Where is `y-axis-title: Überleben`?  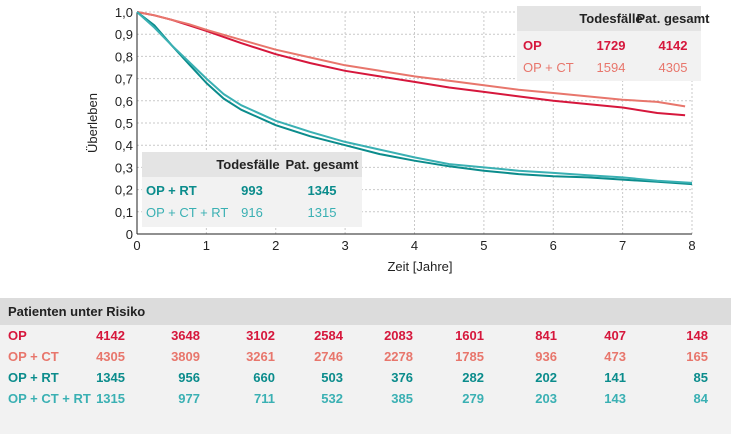
y-axis-title: Überleben is located at coordinates (92, 123).